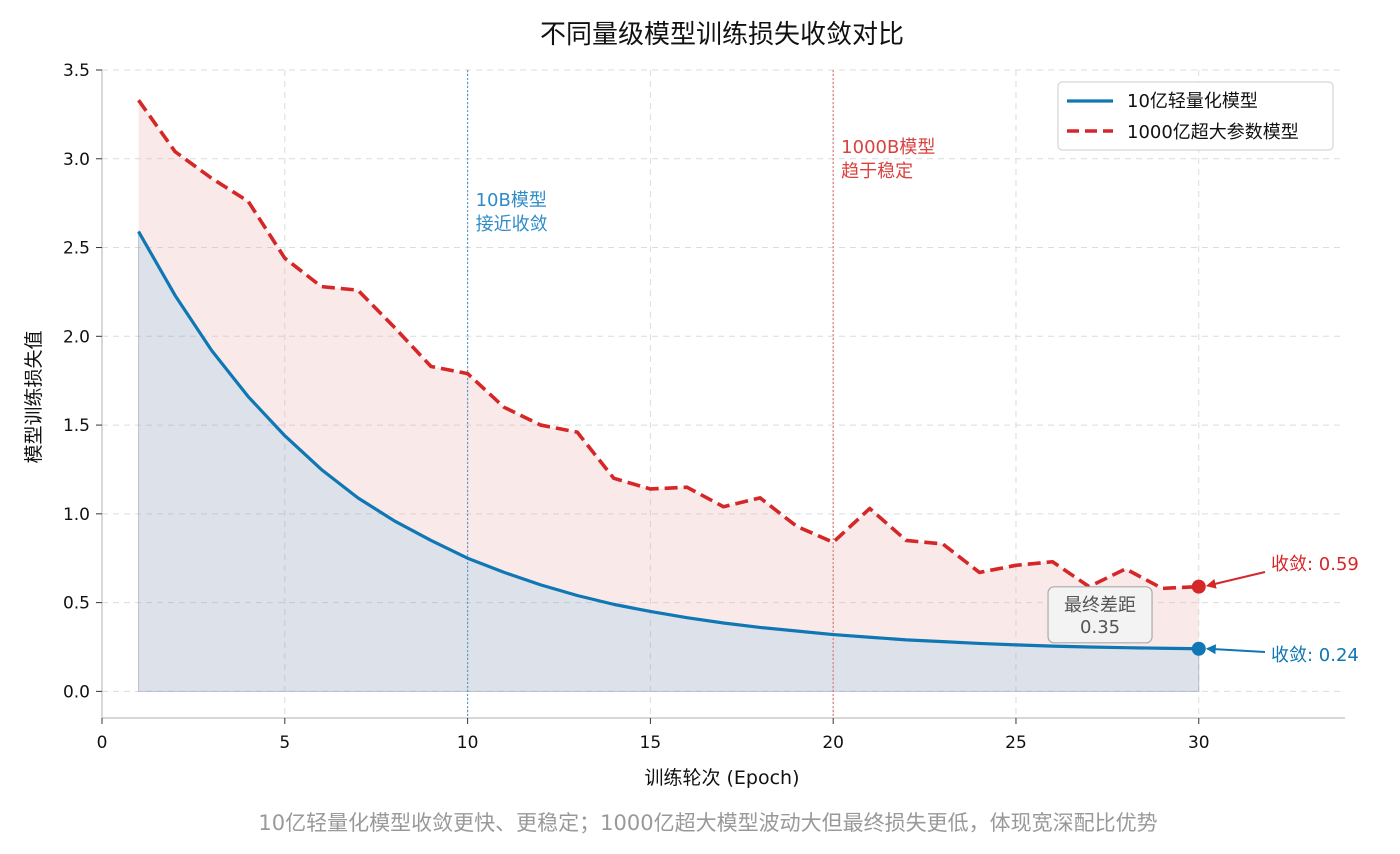 Image resolution: width=1400 pixels, height=854 pixels. I want to click on reference-label-0-0: 10B模型, so click(511, 200).